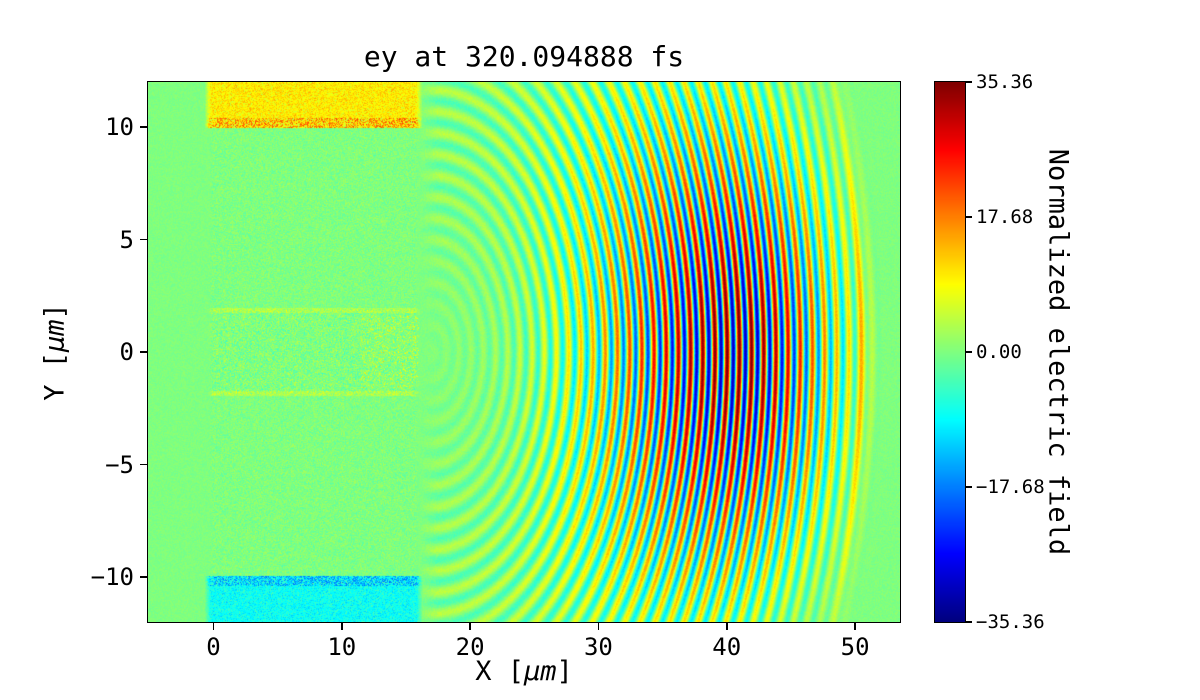  What do you see at coordinates (342, 647) in the screenshot?
I see `x-tick-label: 10` at bounding box center [342, 647].